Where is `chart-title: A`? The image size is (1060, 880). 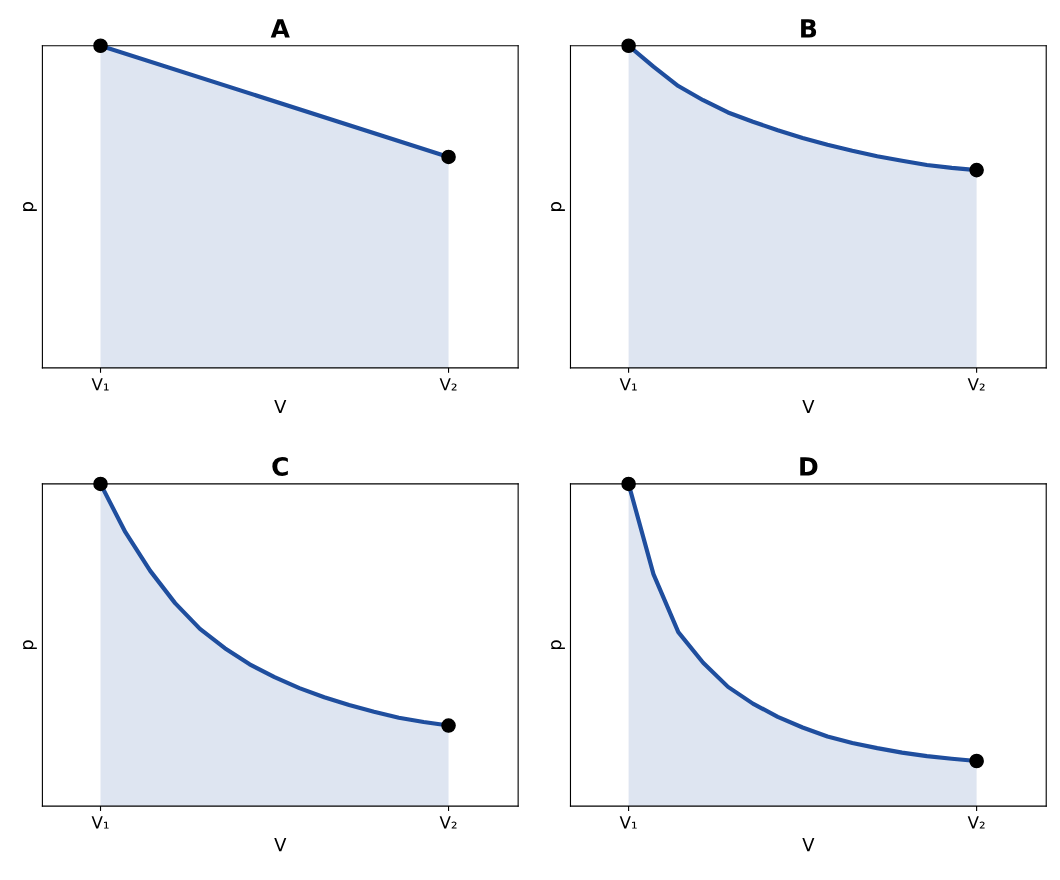 chart-title: A is located at coordinates (280, 28).